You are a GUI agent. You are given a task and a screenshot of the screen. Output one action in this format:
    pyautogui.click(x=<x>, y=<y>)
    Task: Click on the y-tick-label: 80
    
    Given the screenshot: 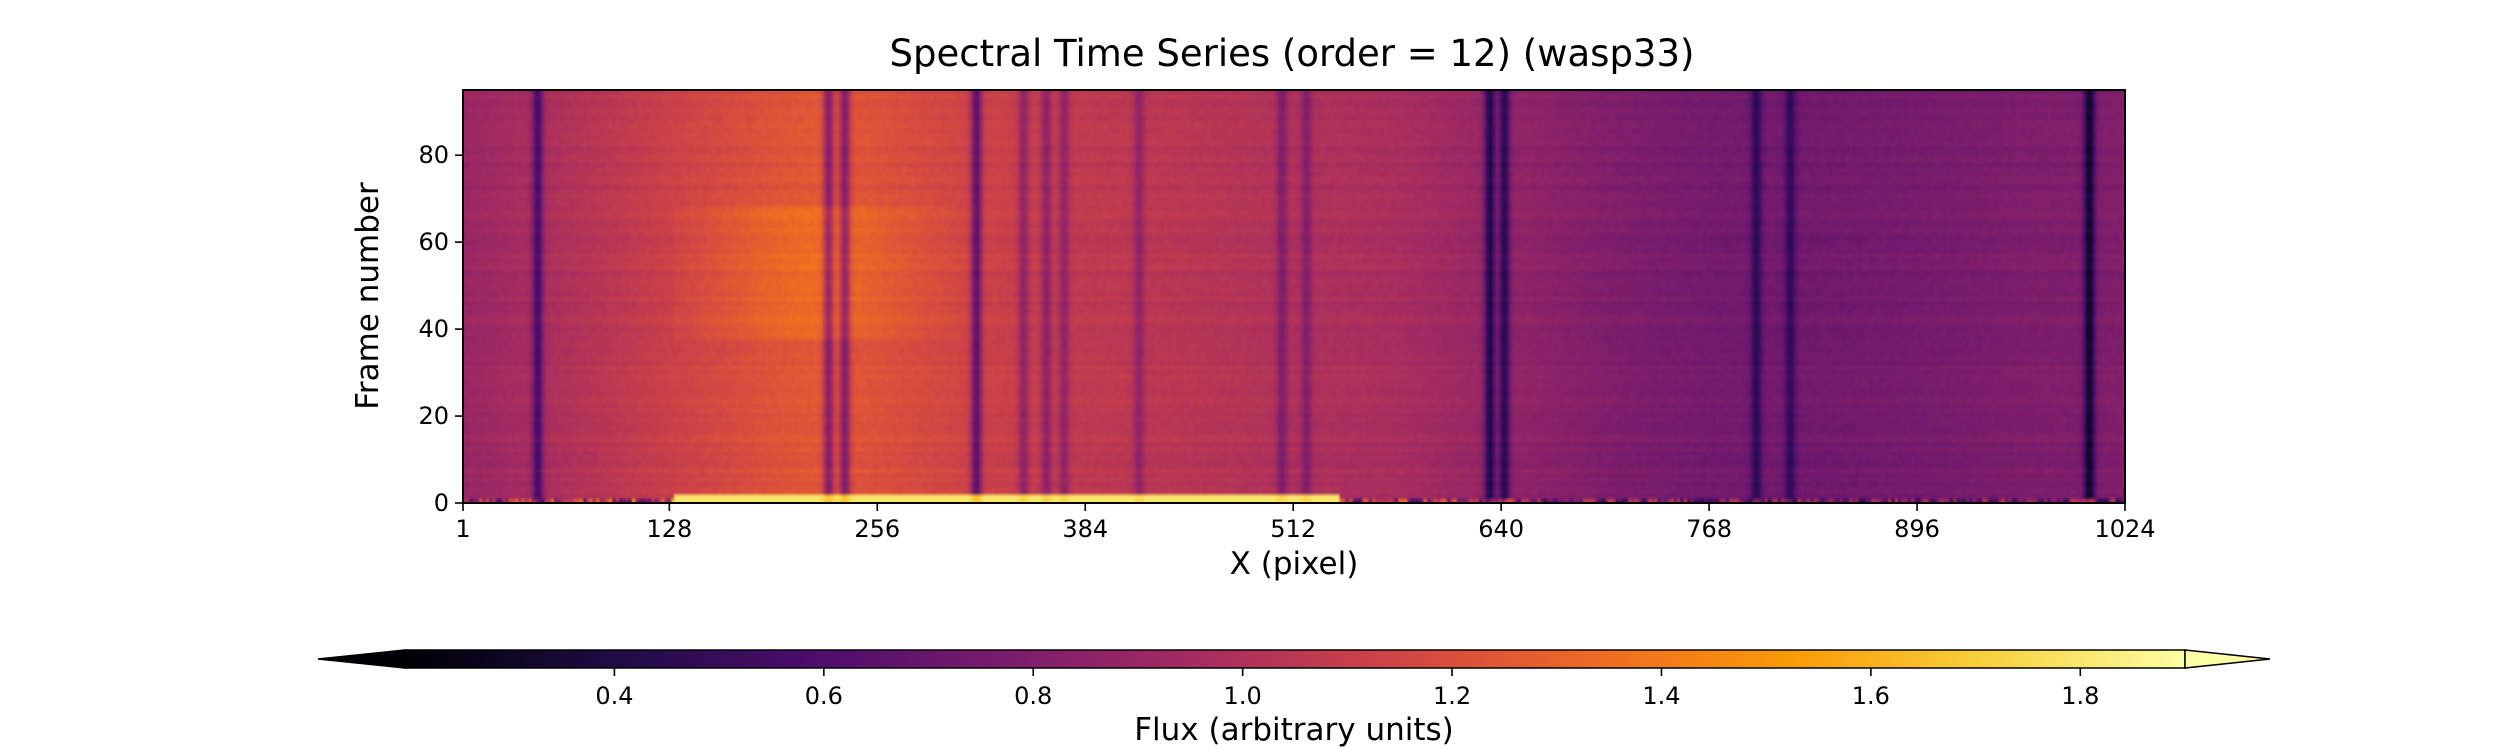 What is the action you would take?
    pyautogui.click(x=433, y=155)
    